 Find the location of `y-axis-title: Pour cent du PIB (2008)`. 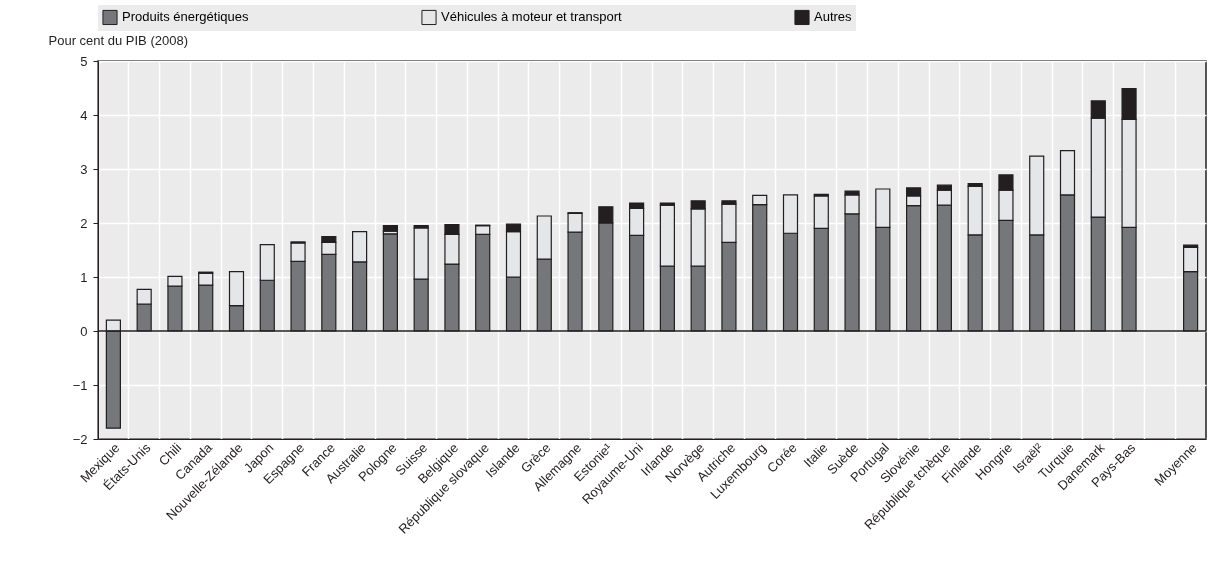

y-axis-title: Pour cent du PIB (2008) is located at coordinates (118, 40).